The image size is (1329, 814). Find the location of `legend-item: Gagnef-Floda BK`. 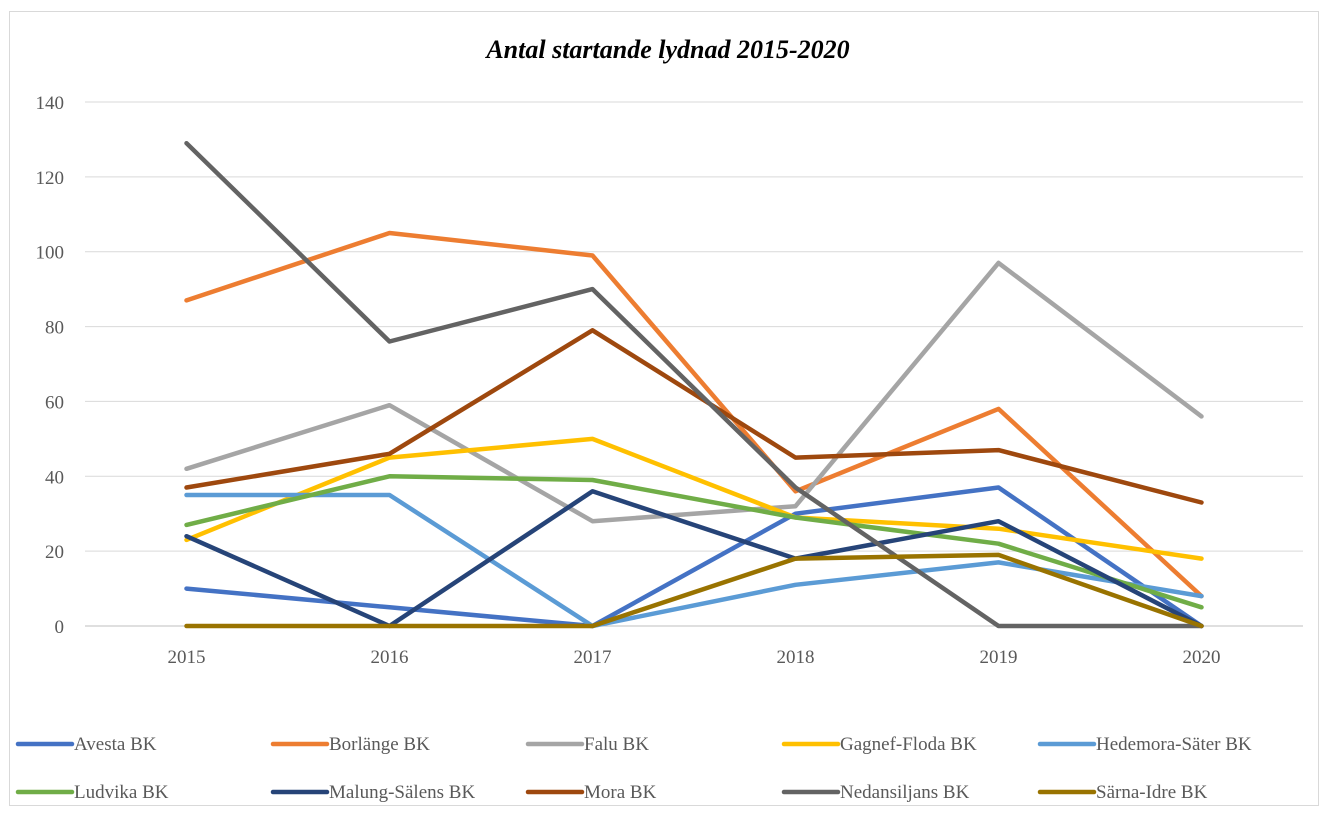

legend-item: Gagnef-Floda BK is located at coordinates (879, 744).